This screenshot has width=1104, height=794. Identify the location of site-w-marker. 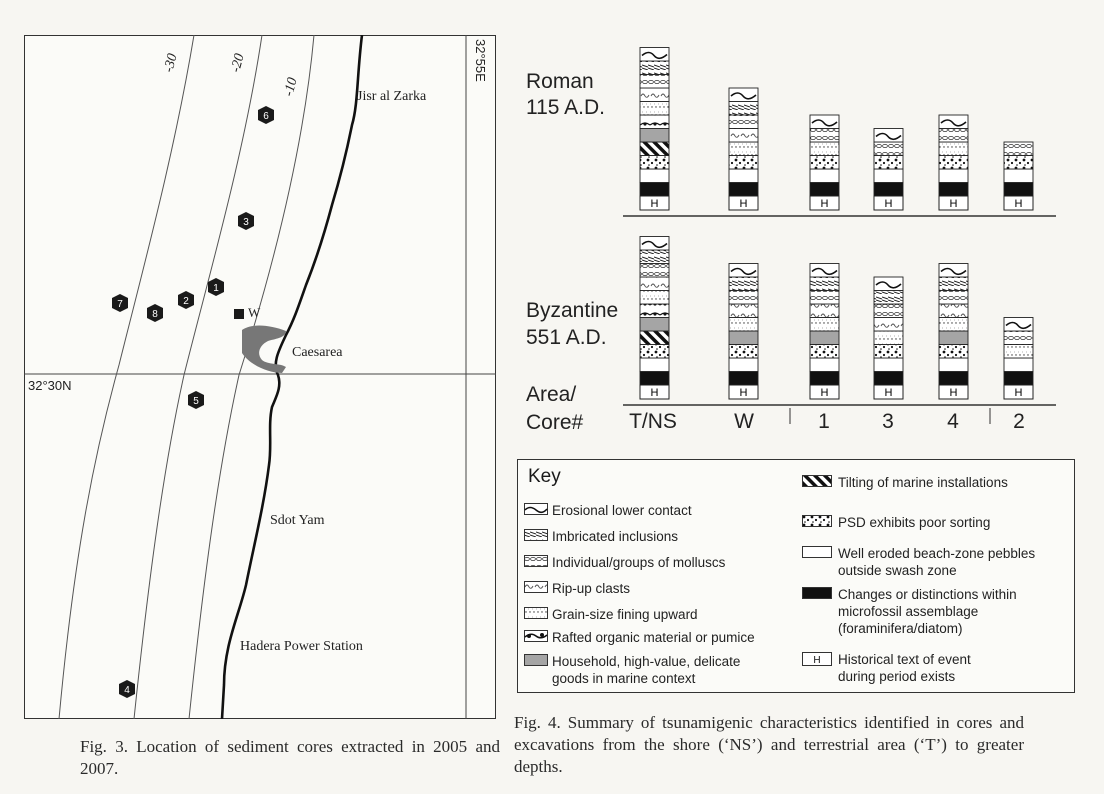
(239, 314).